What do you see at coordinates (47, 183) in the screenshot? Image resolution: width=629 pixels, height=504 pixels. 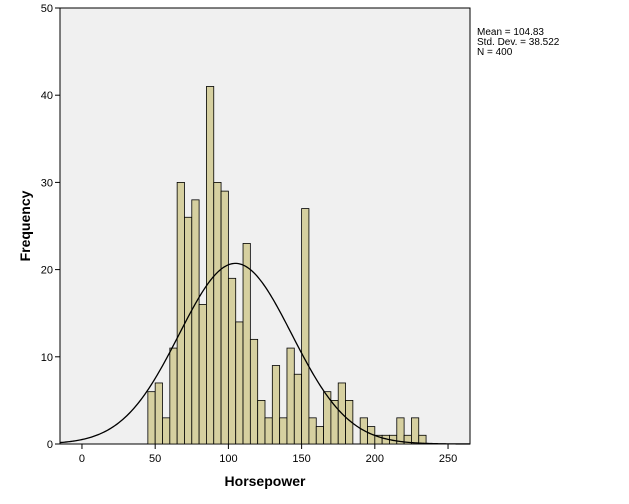 I see `y-tick-label: 30` at bounding box center [47, 183].